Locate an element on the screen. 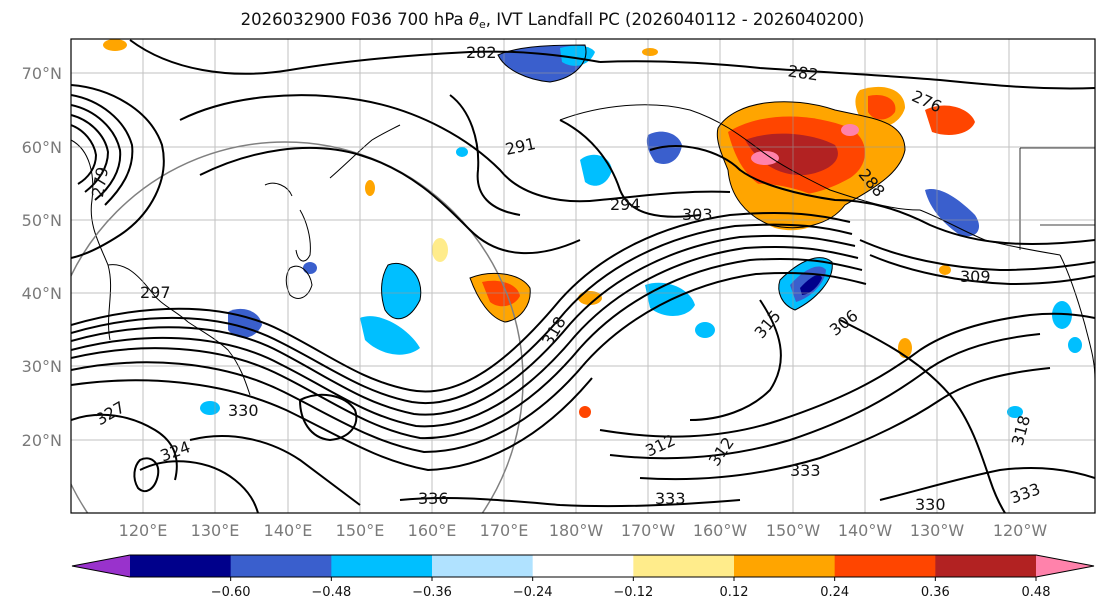  coastline-kamchatka is located at coordinates (365, 151).